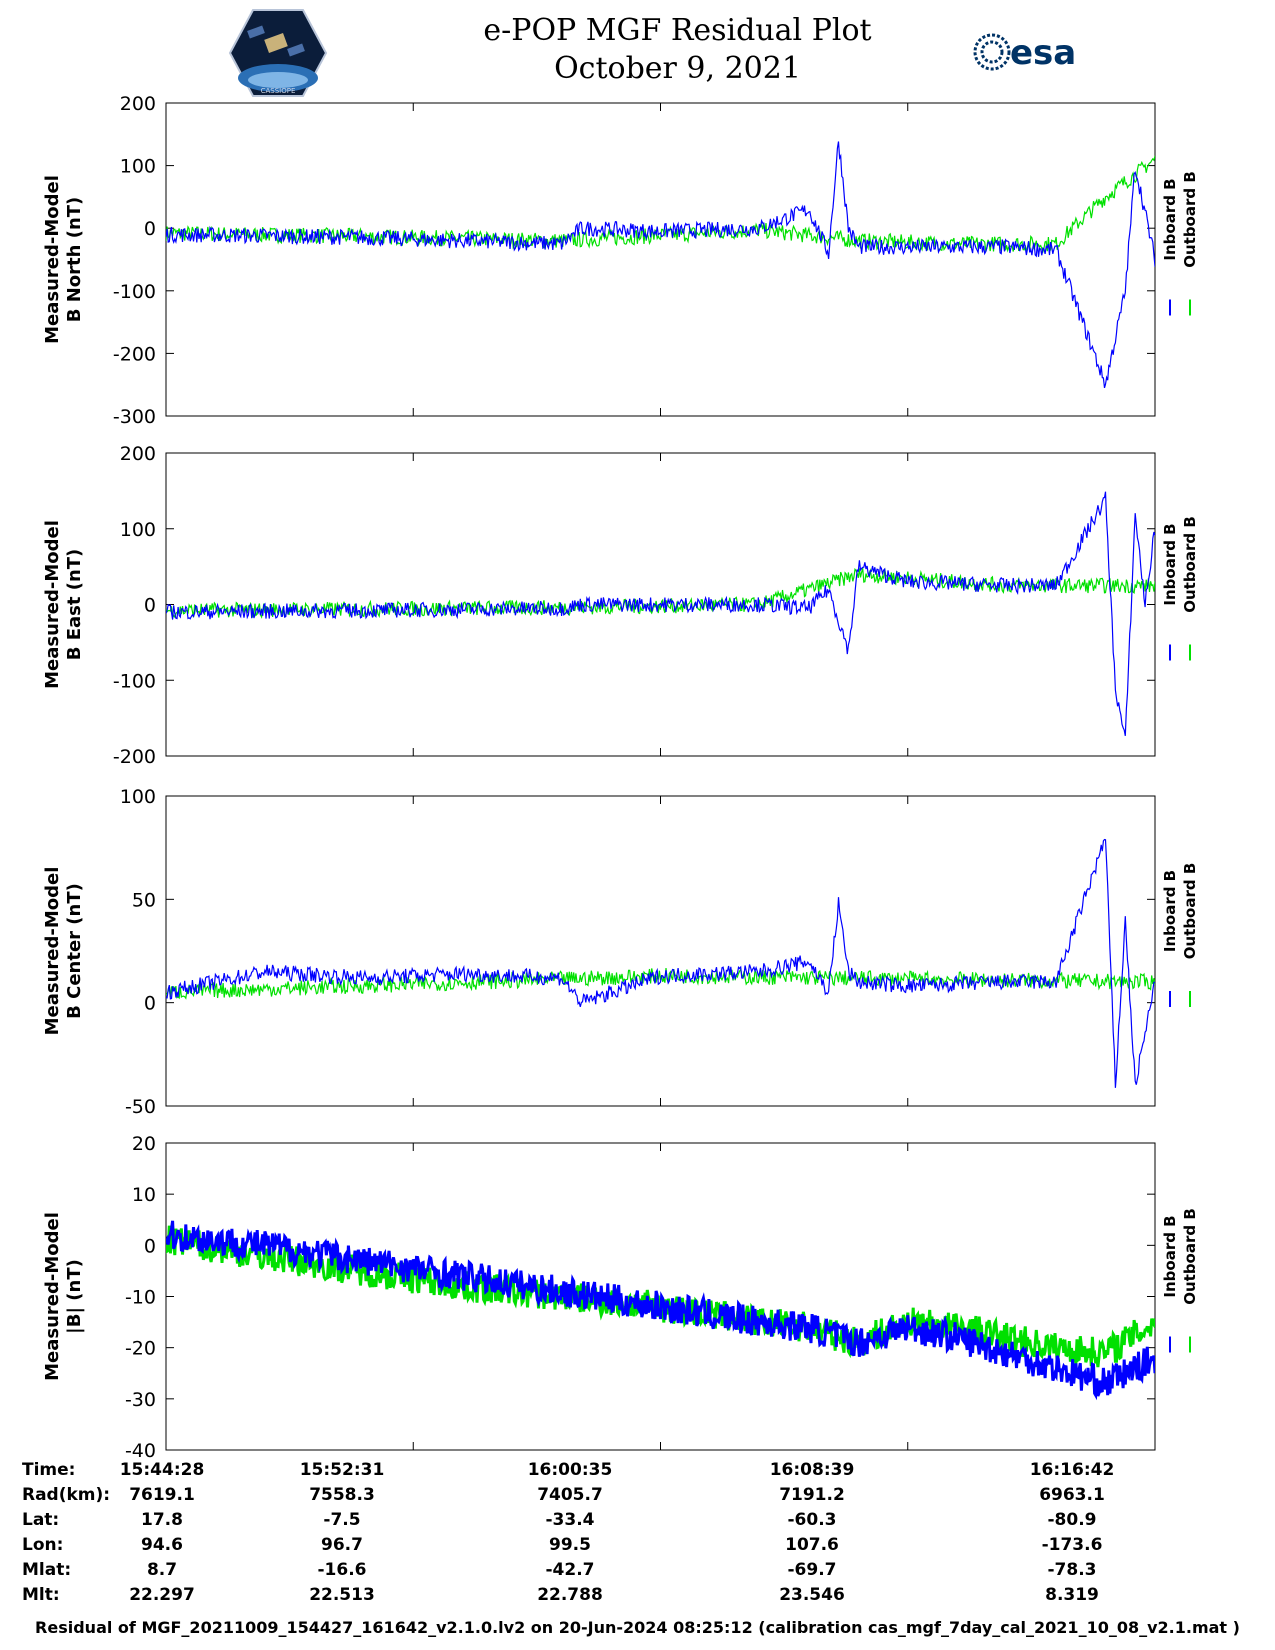  I want to click on info-row-value: 8.319, so click(1072, 1595).